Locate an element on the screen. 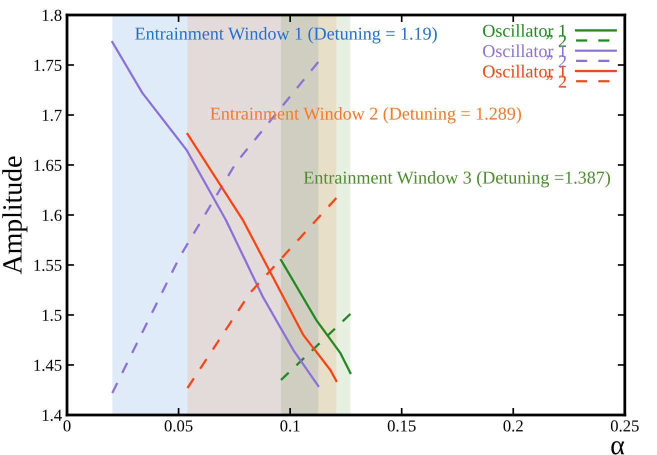 The width and height of the screenshot is (657, 455). y-tick-label: 1.6 is located at coordinates (52, 216).